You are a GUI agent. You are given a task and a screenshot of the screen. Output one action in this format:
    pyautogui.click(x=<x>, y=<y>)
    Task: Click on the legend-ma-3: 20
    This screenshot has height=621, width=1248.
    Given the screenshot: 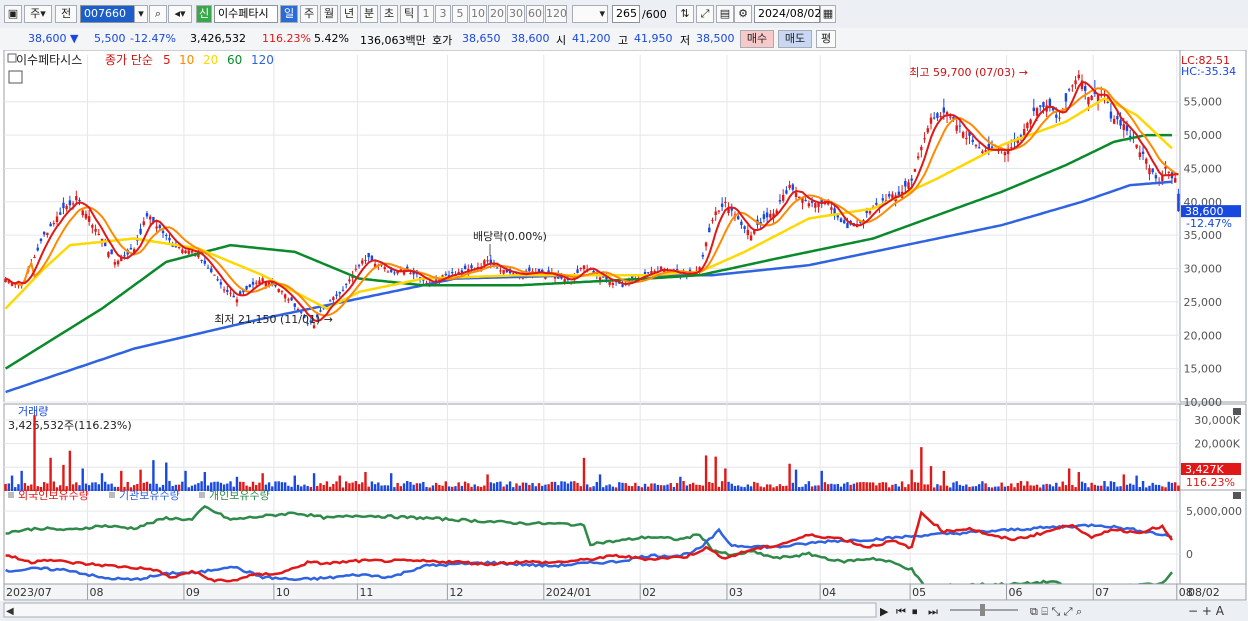 What is the action you would take?
    pyautogui.click(x=210, y=60)
    